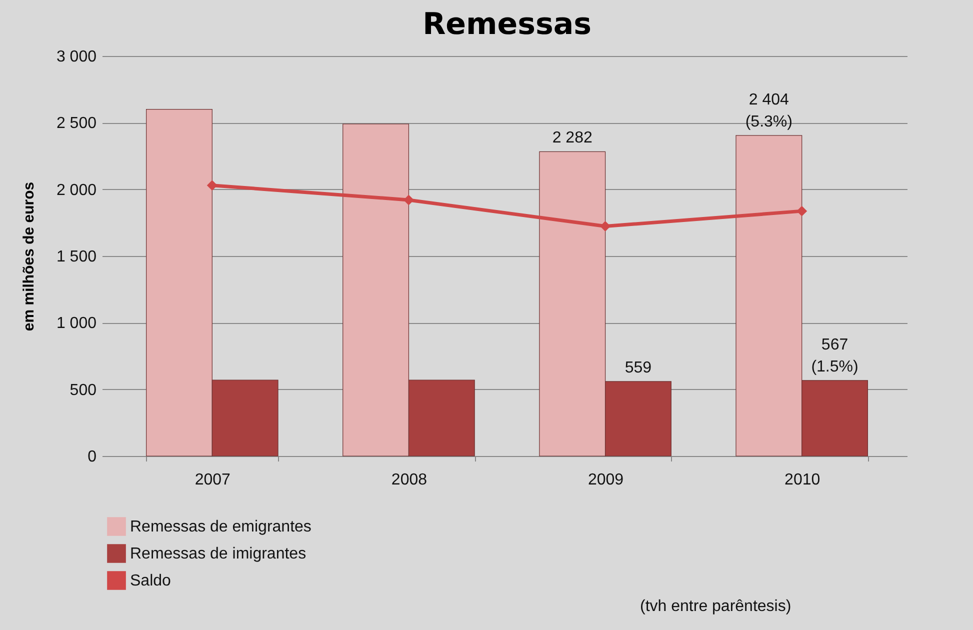  What do you see at coordinates (76, 257) in the screenshot?
I see `y-tick-label: 1 500` at bounding box center [76, 257].